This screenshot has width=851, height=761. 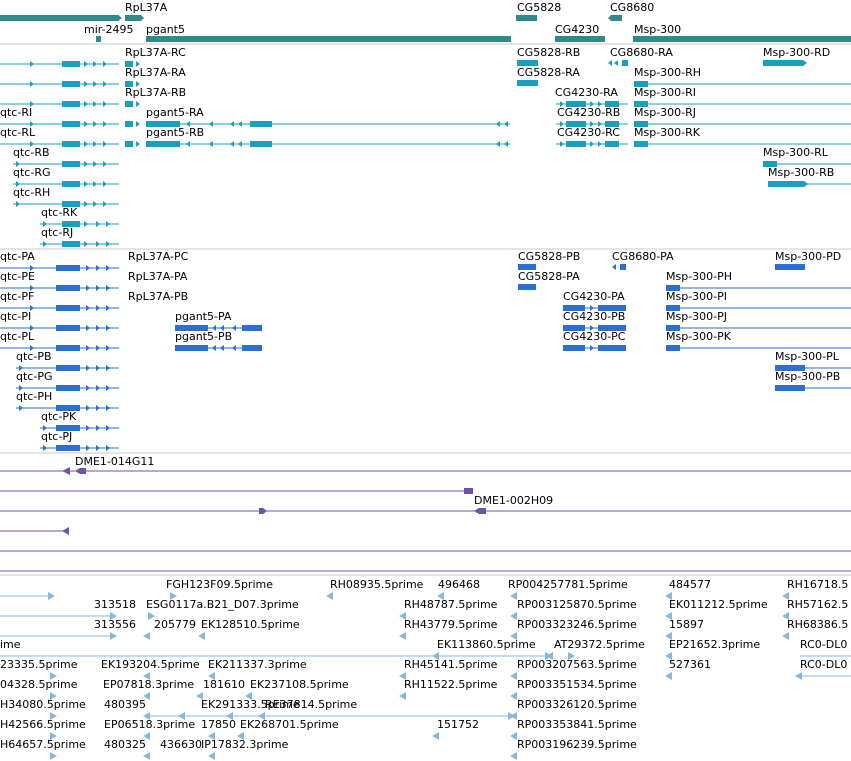 I want to click on feature-label-rh43779-5prime: RH43779.5prime, so click(x=451, y=624).